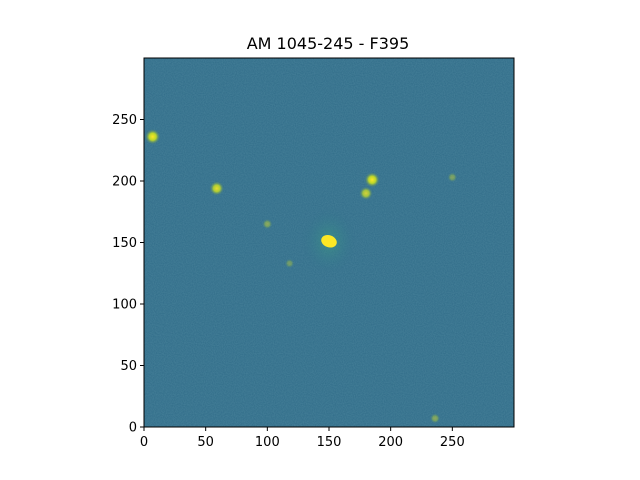  Describe the element at coordinates (390, 442) in the screenshot. I see `x-tick-label: 200` at that location.